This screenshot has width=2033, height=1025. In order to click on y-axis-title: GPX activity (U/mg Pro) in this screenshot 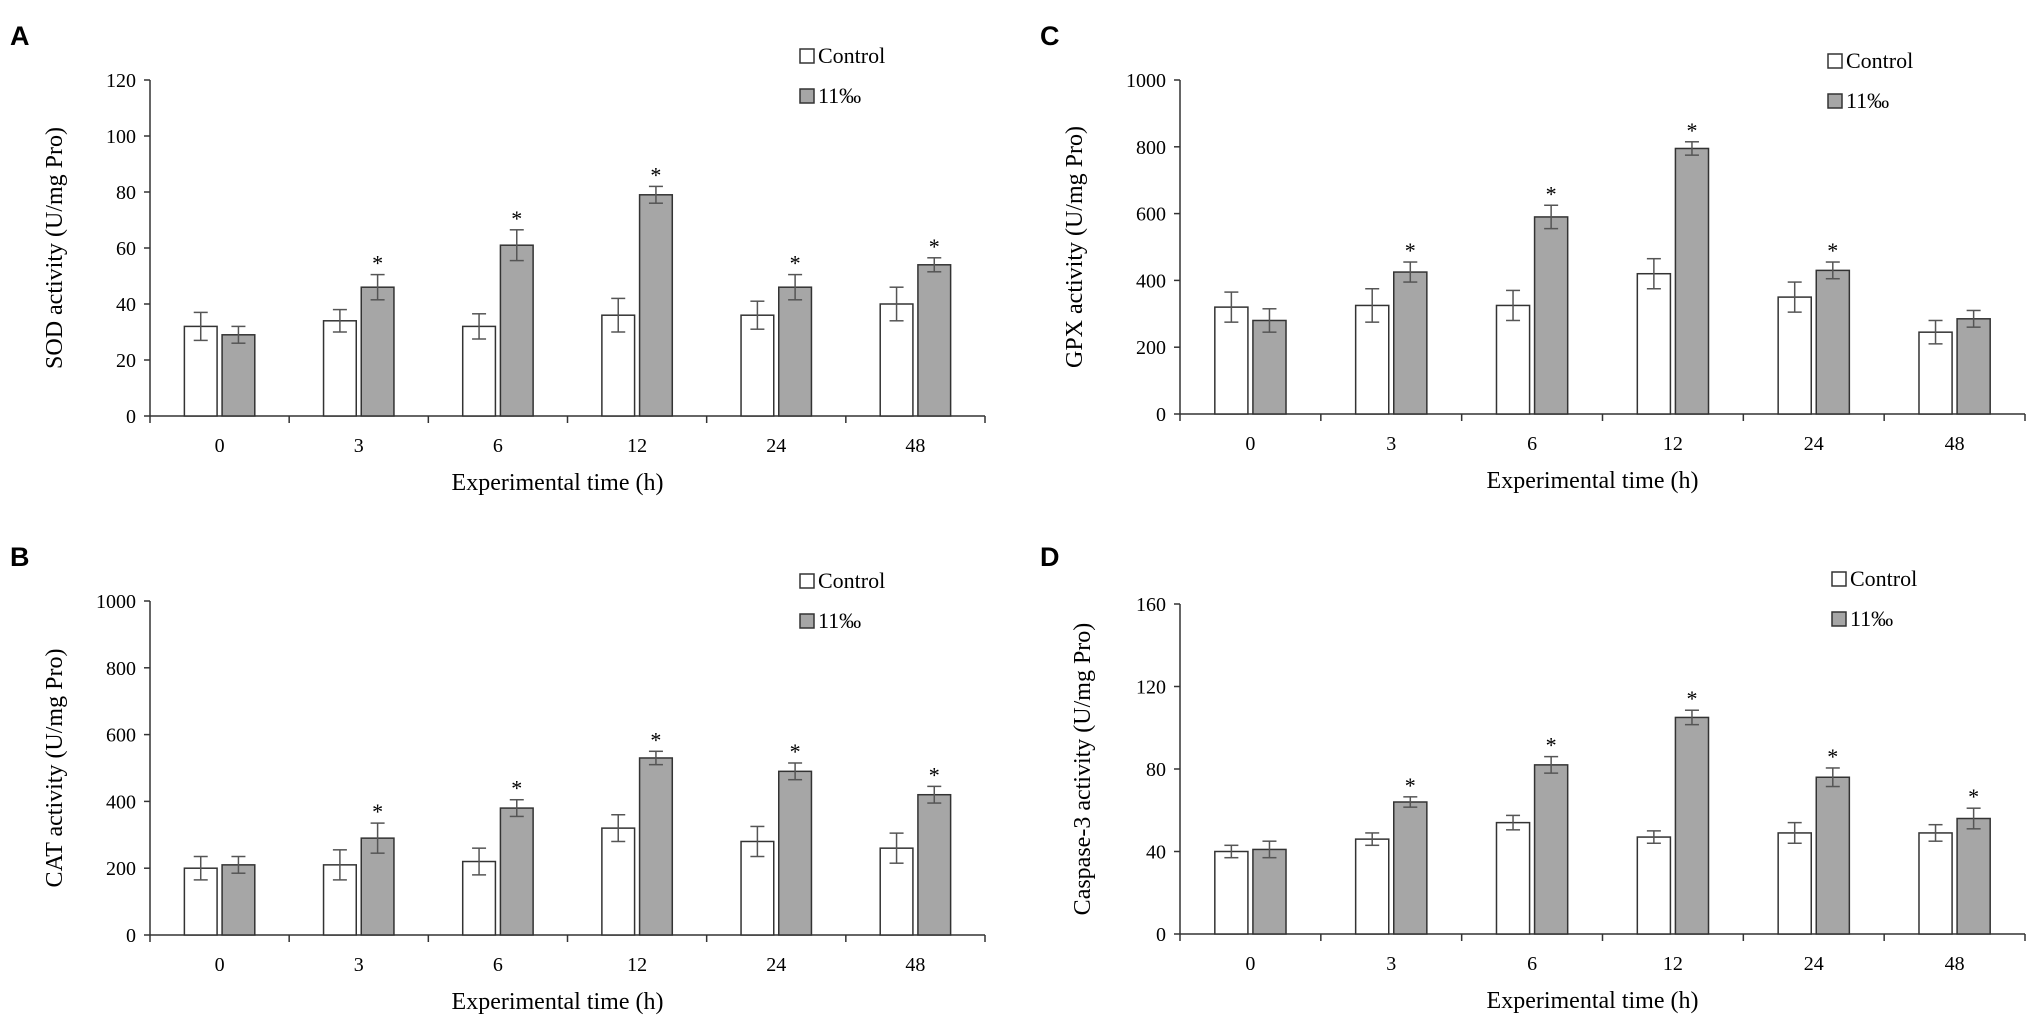, I will do `click(1075, 247)`.